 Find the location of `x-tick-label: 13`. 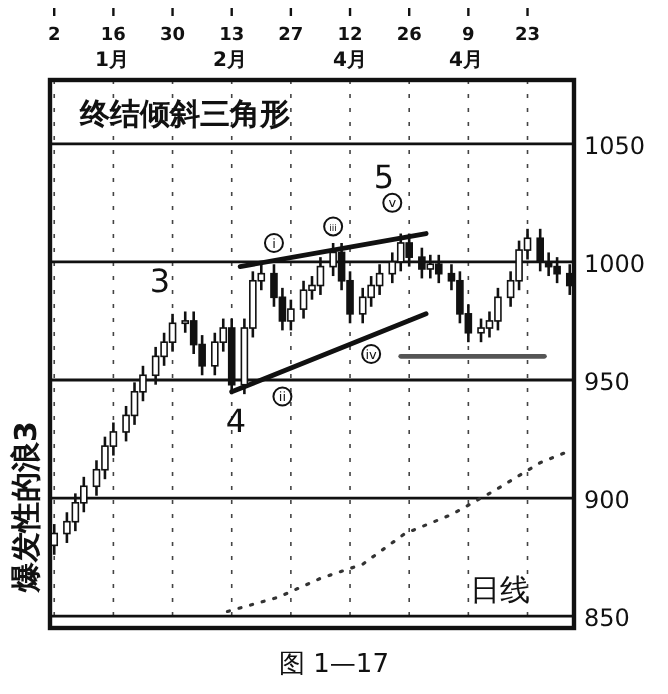

x-tick-label: 13 is located at coordinates (232, 36).